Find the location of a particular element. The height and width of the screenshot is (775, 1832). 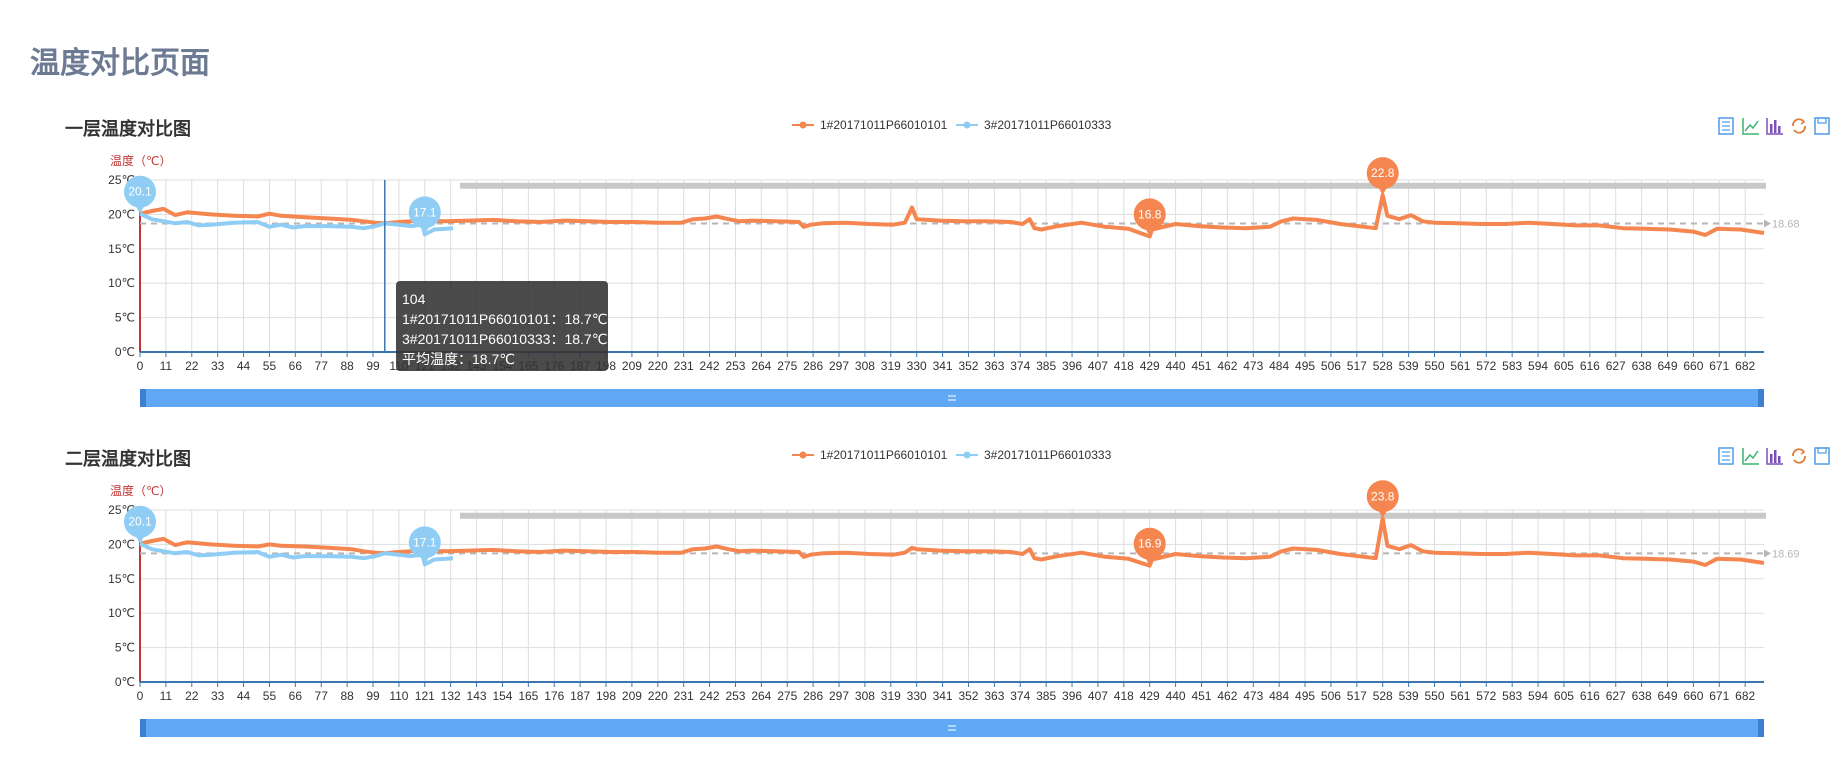

x-tick-label: 495 is located at coordinates (1305, 366).